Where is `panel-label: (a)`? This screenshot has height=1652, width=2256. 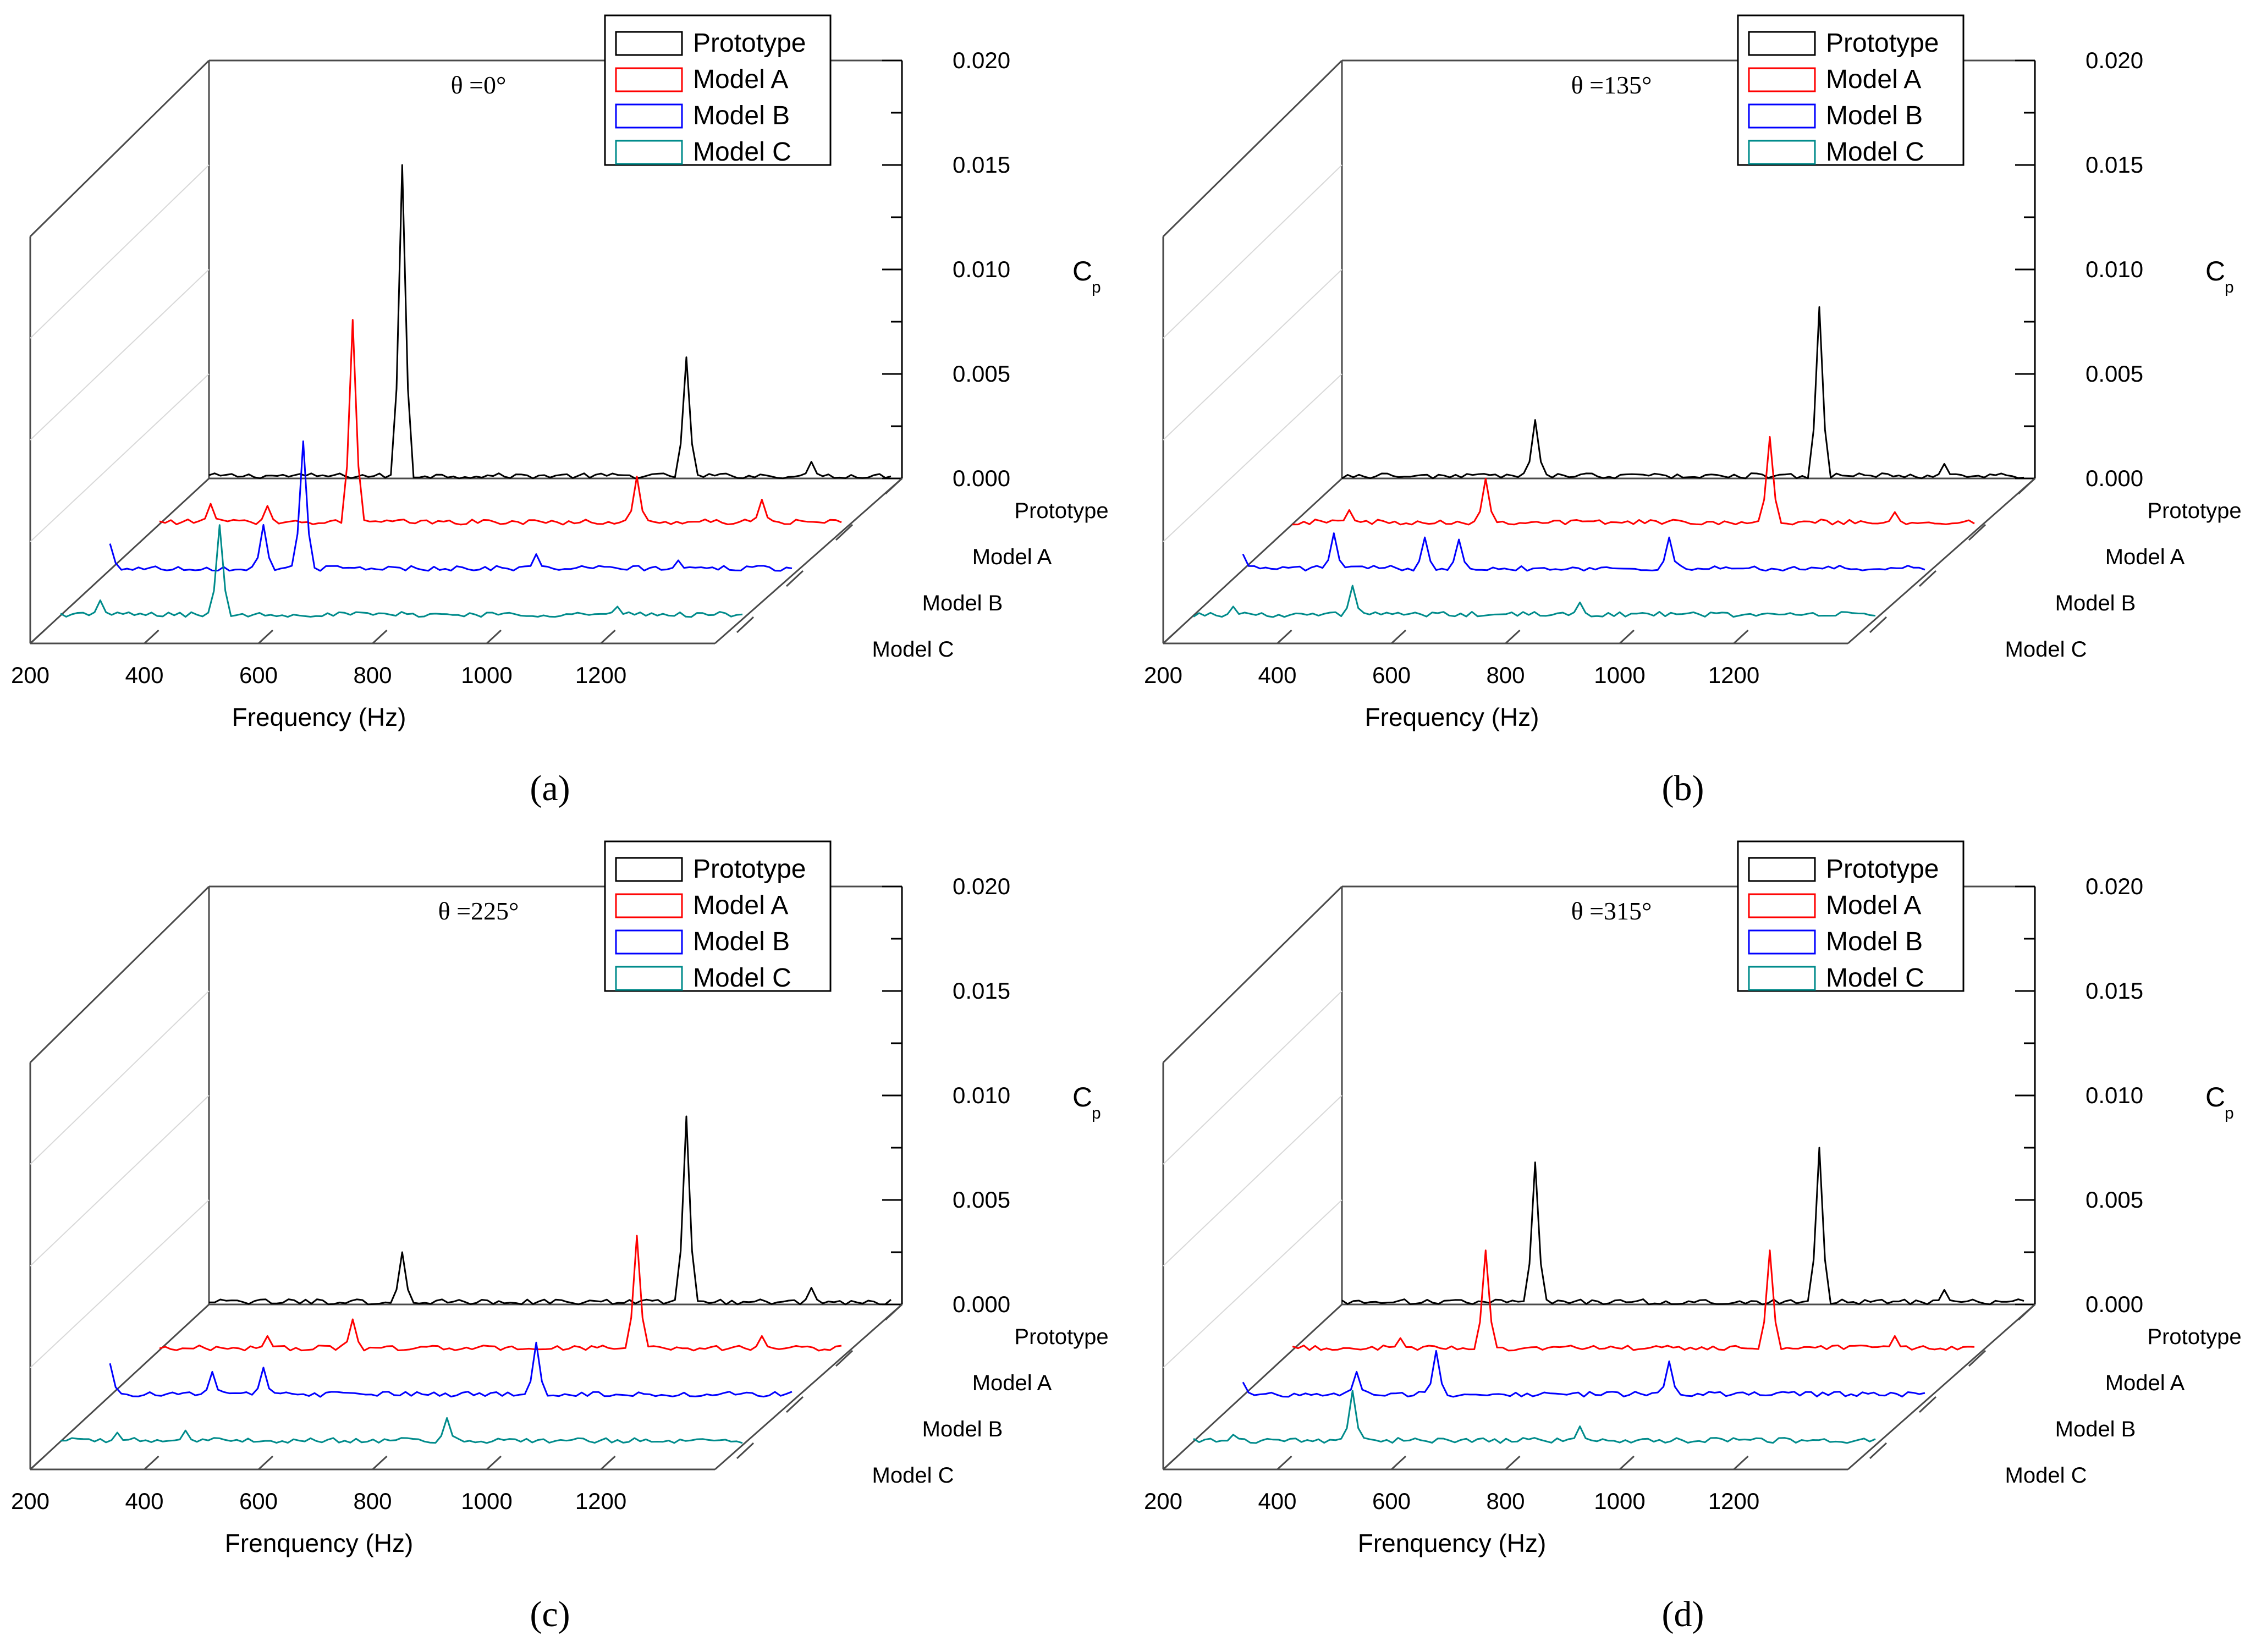
panel-label: (a) is located at coordinates (550, 788).